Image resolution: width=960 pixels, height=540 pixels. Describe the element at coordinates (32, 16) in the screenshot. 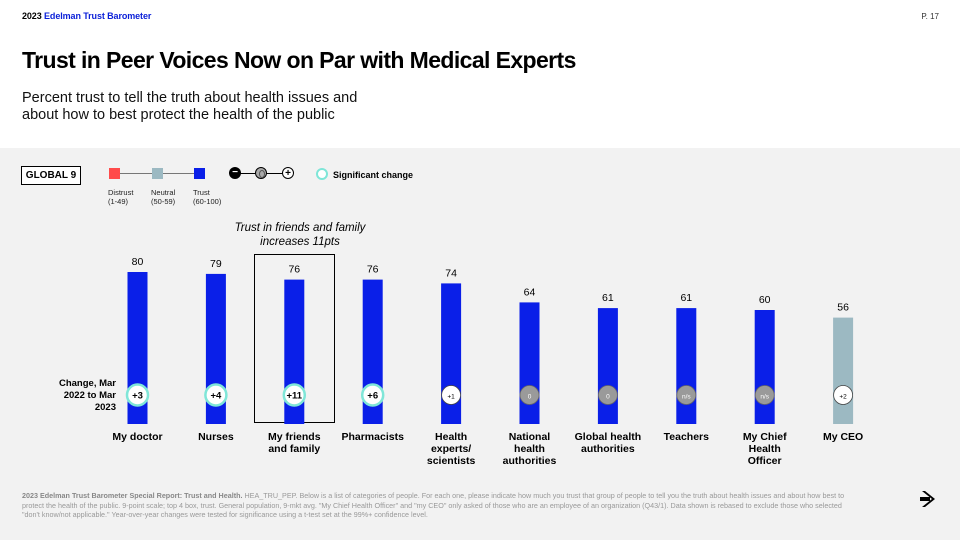

I see `brand-year: 2023` at that location.